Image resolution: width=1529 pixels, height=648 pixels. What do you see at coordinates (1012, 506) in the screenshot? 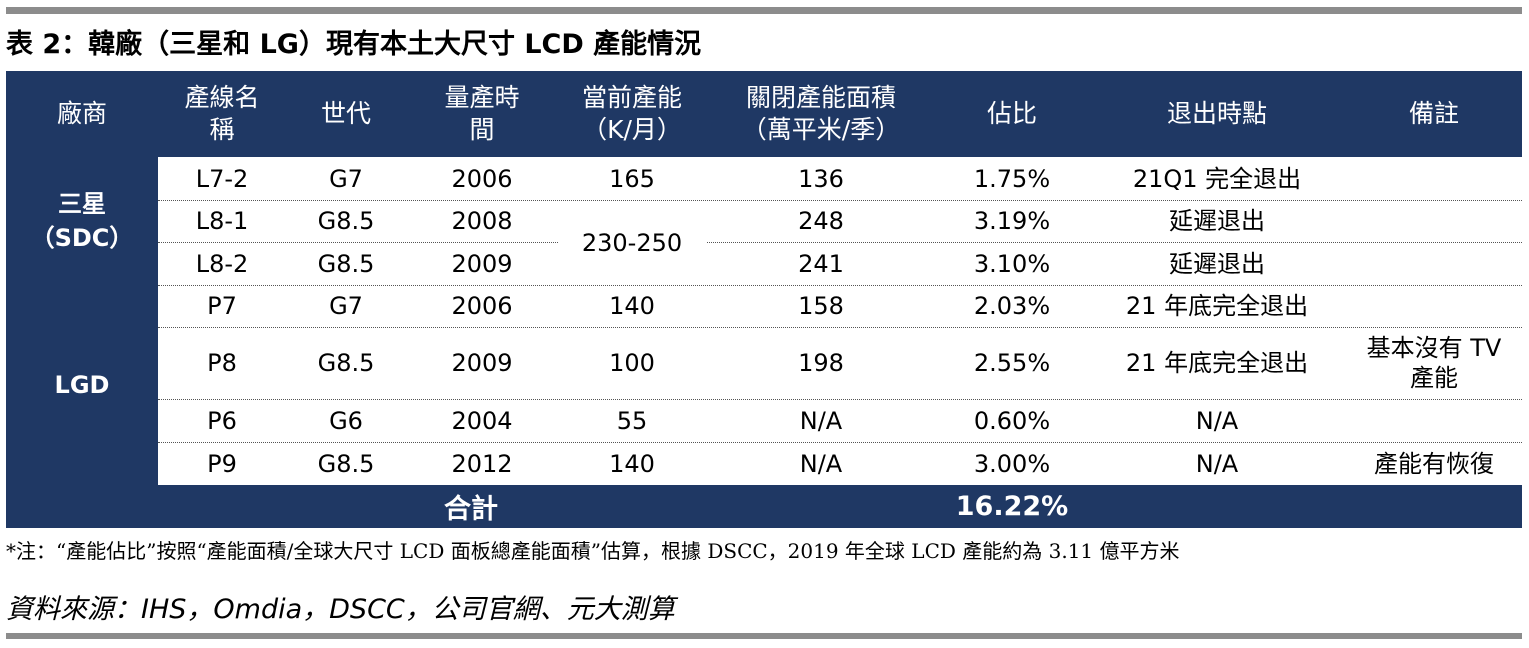
I see `total-share: 16.22%` at bounding box center [1012, 506].